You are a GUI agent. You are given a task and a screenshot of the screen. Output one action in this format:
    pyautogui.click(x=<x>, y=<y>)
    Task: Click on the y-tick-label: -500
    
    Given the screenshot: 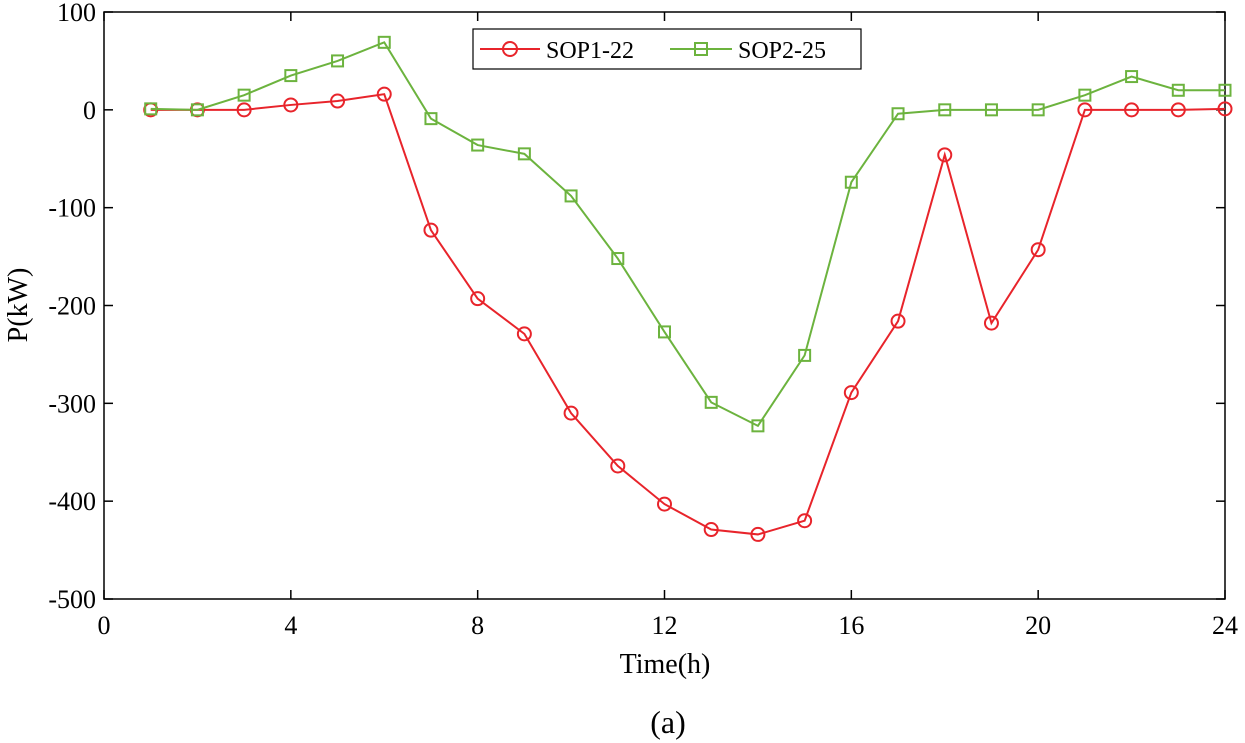 What is the action you would take?
    pyautogui.click(x=72, y=599)
    